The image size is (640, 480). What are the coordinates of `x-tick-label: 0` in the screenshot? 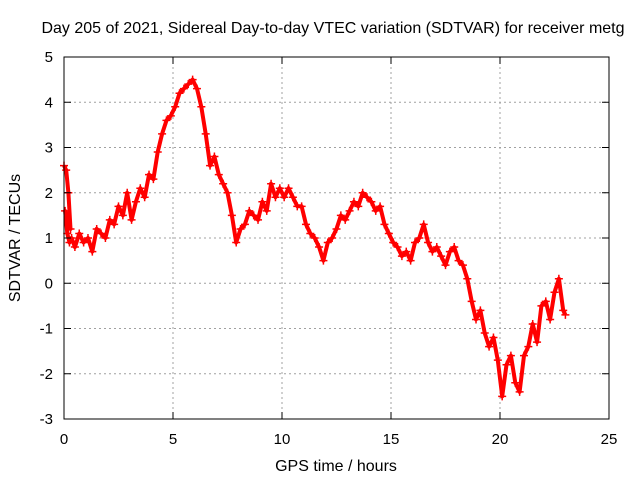 It's located at (64, 439).